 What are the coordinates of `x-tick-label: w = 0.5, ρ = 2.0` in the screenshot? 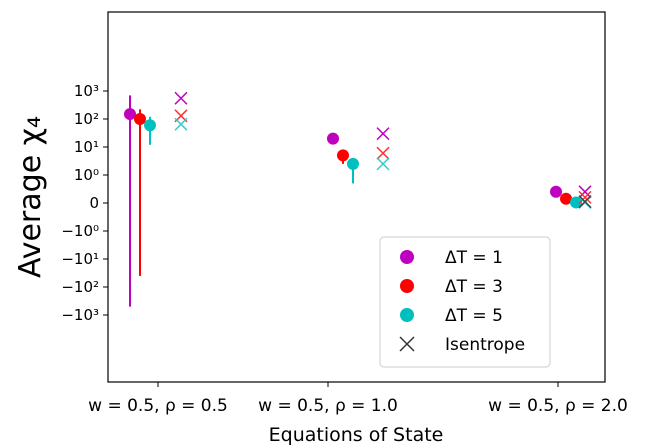 It's located at (558, 406).